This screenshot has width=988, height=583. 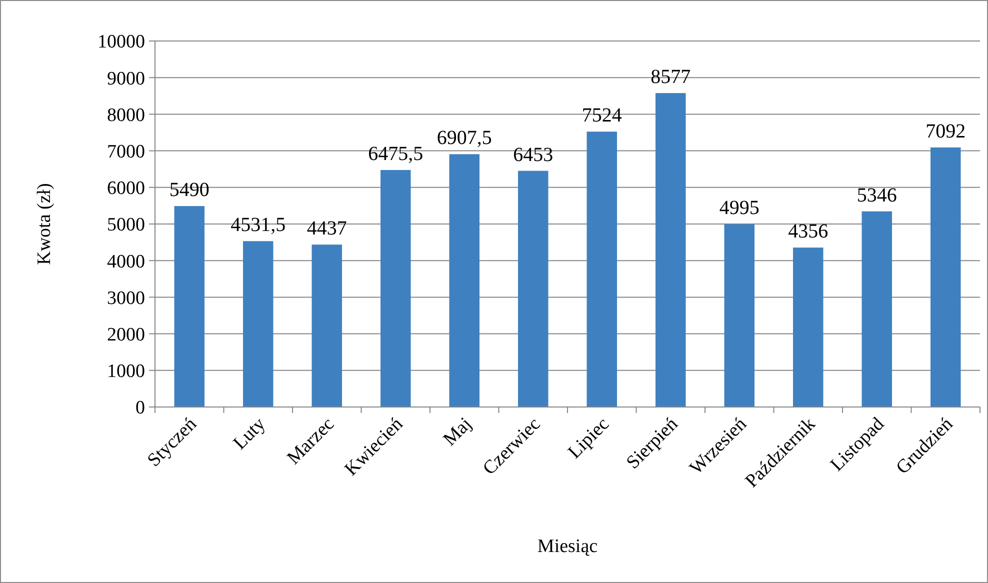 What do you see at coordinates (126, 115) in the screenshot?
I see `y-tick-label: 8000` at bounding box center [126, 115].